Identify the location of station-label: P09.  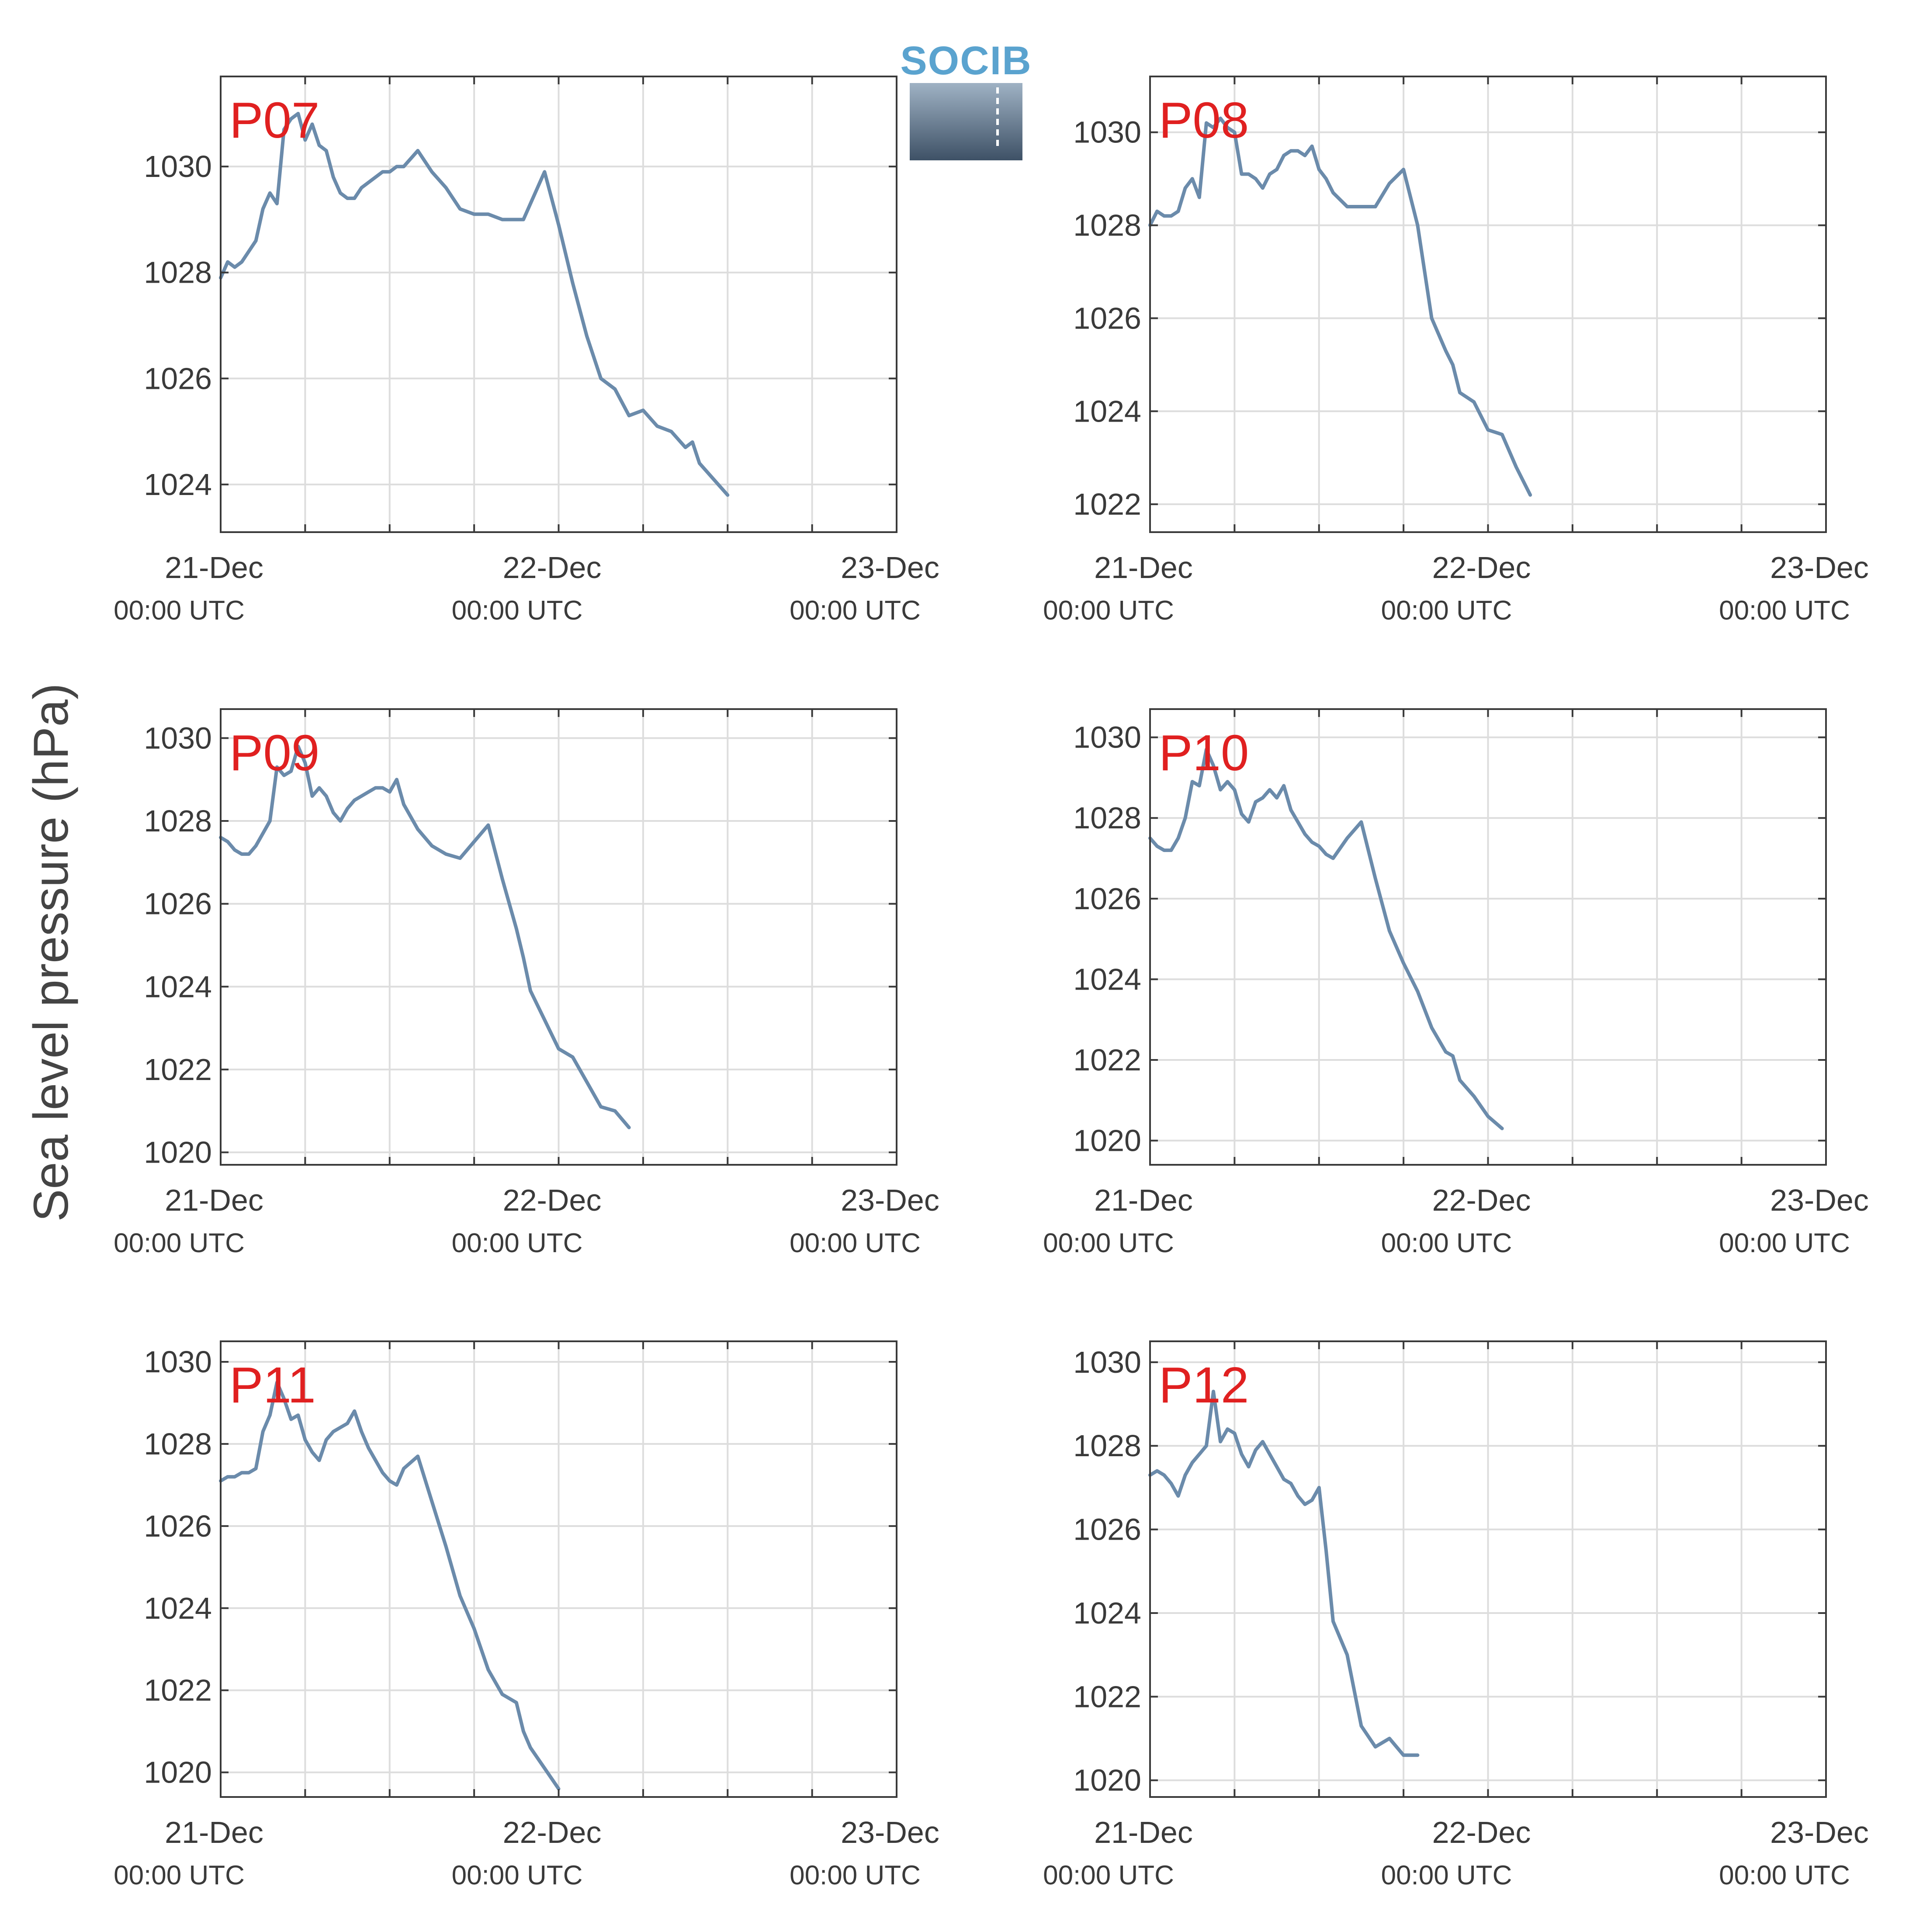
(274, 752).